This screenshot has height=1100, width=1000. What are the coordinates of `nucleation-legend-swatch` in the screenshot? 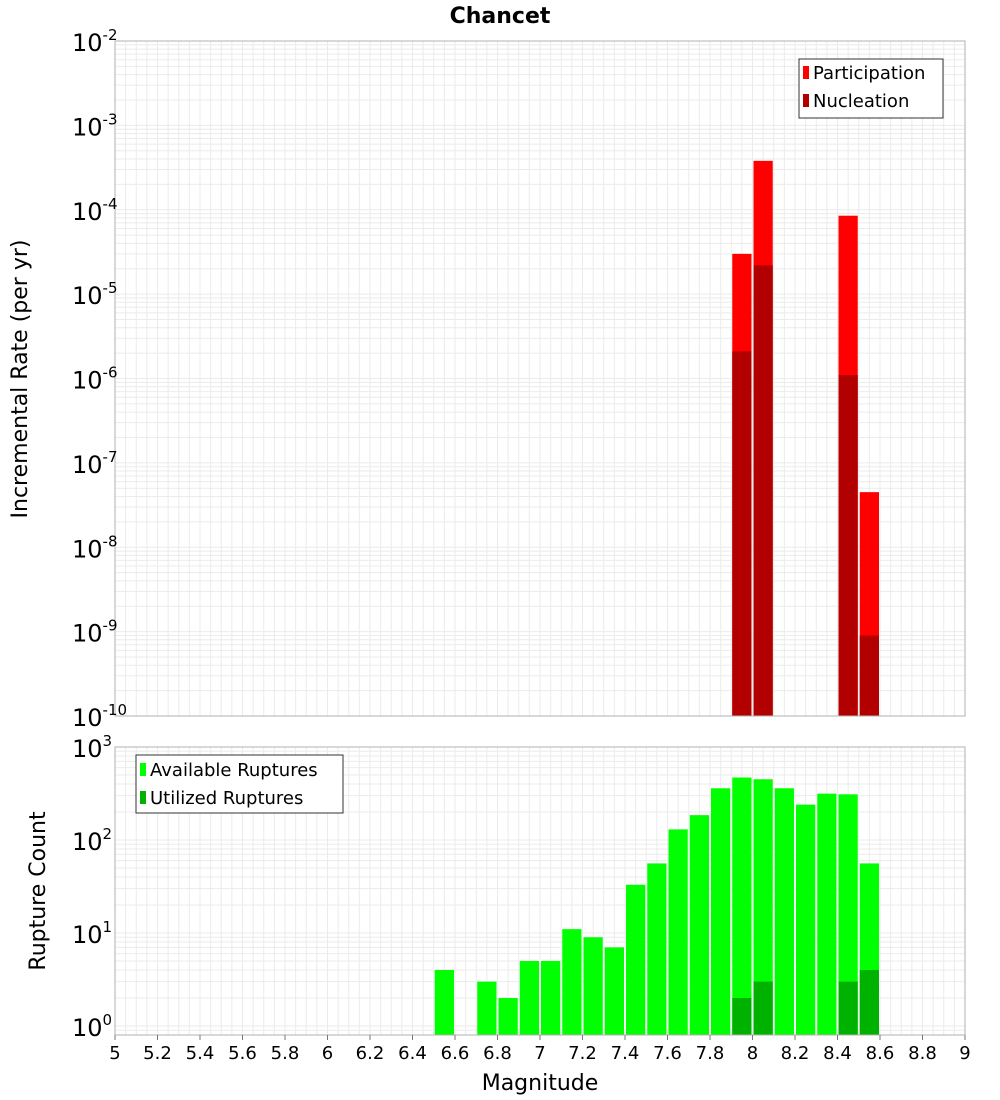 It's located at (806, 100).